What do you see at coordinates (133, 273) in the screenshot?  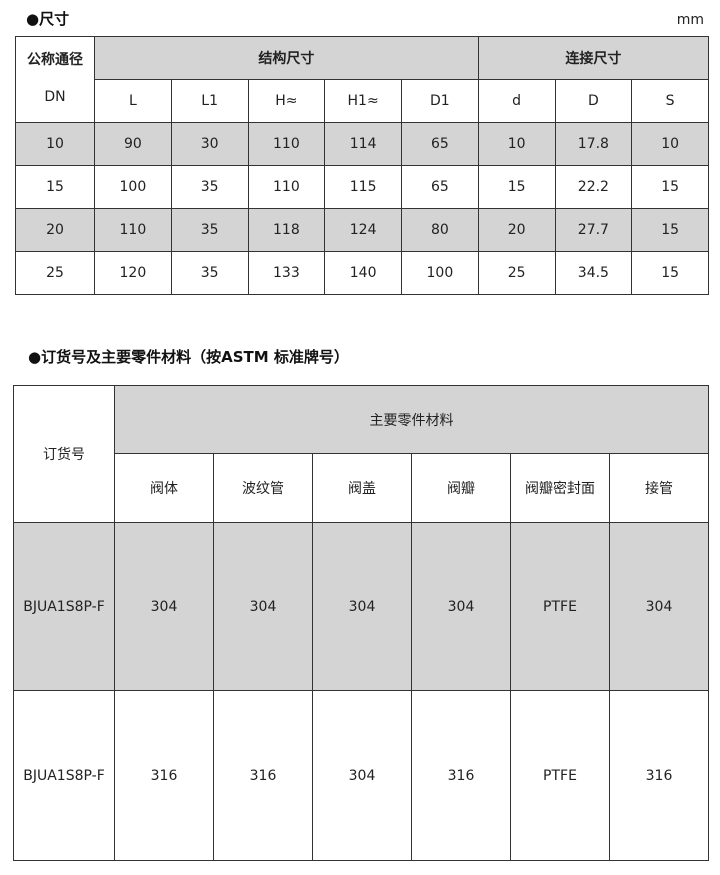 I see `table-cell: 120` at bounding box center [133, 273].